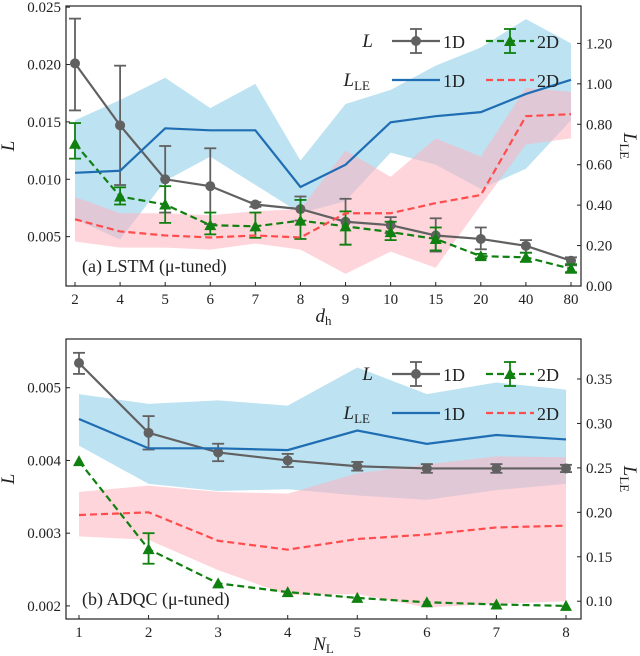  What do you see at coordinates (390, 300) in the screenshot?
I see `x-tick-label: 10` at bounding box center [390, 300].